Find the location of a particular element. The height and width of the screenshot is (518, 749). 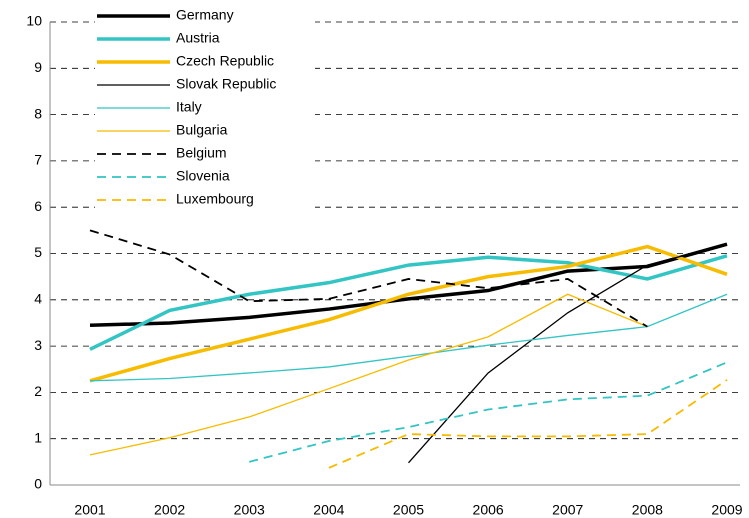

y-tick-label: 2 is located at coordinates (38, 391).